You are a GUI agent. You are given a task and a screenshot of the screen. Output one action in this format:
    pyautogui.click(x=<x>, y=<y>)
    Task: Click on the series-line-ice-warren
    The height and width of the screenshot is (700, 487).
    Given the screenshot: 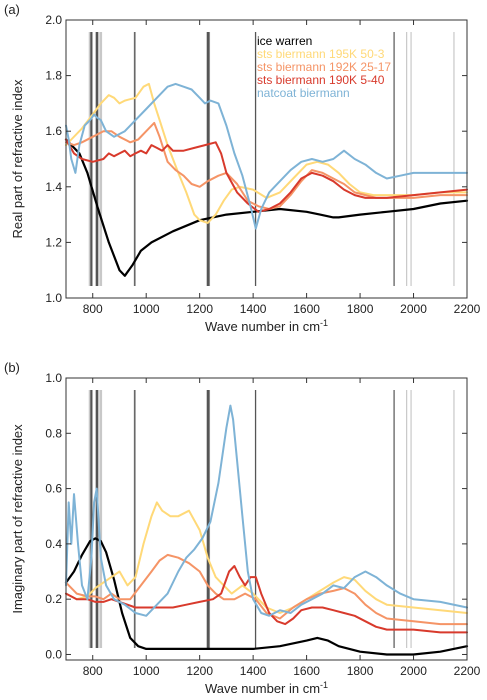 What is the action you would take?
    pyautogui.click(x=266, y=596)
    